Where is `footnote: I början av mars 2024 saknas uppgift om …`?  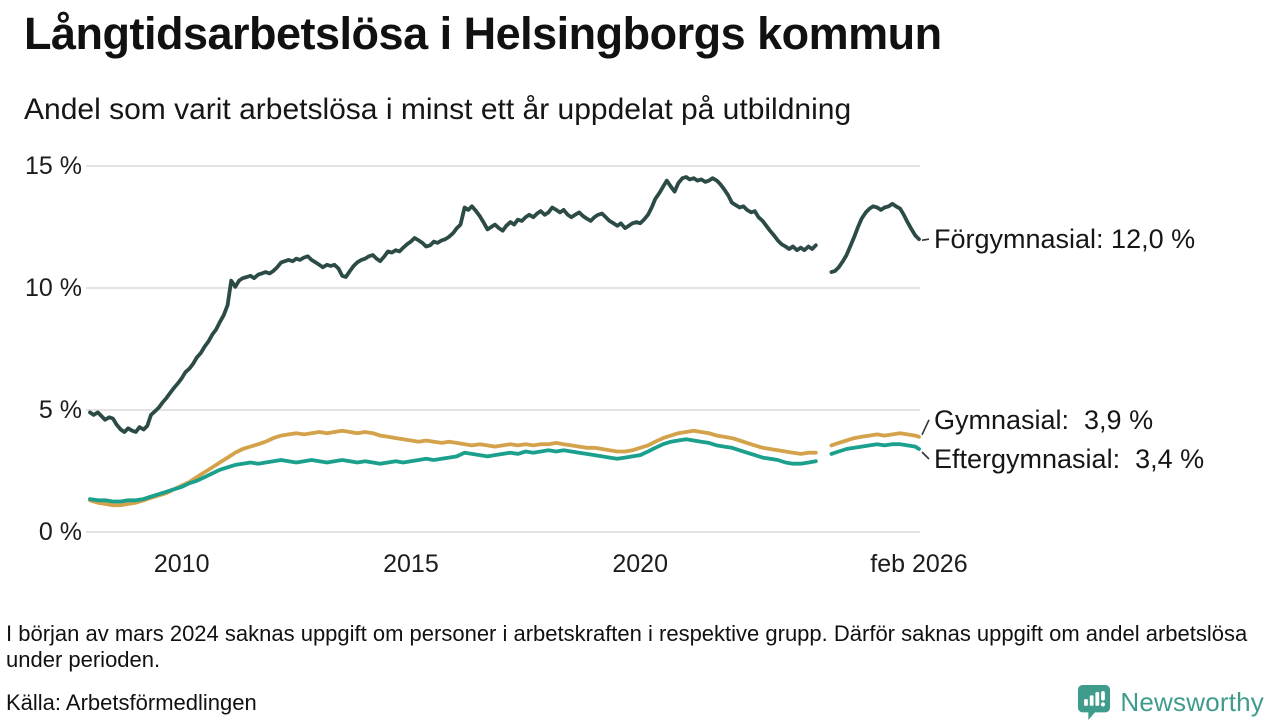
footnote: I början av mars 2024 saknas uppgift om … is located at coordinates (627, 646).